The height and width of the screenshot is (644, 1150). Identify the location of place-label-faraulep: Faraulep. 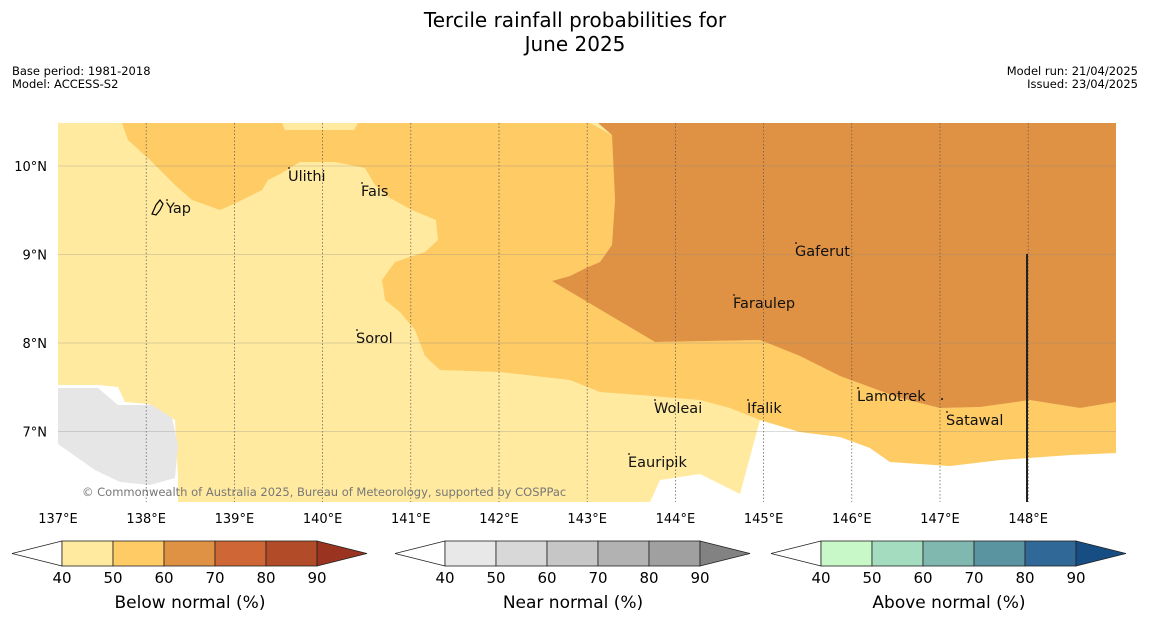
(764, 304).